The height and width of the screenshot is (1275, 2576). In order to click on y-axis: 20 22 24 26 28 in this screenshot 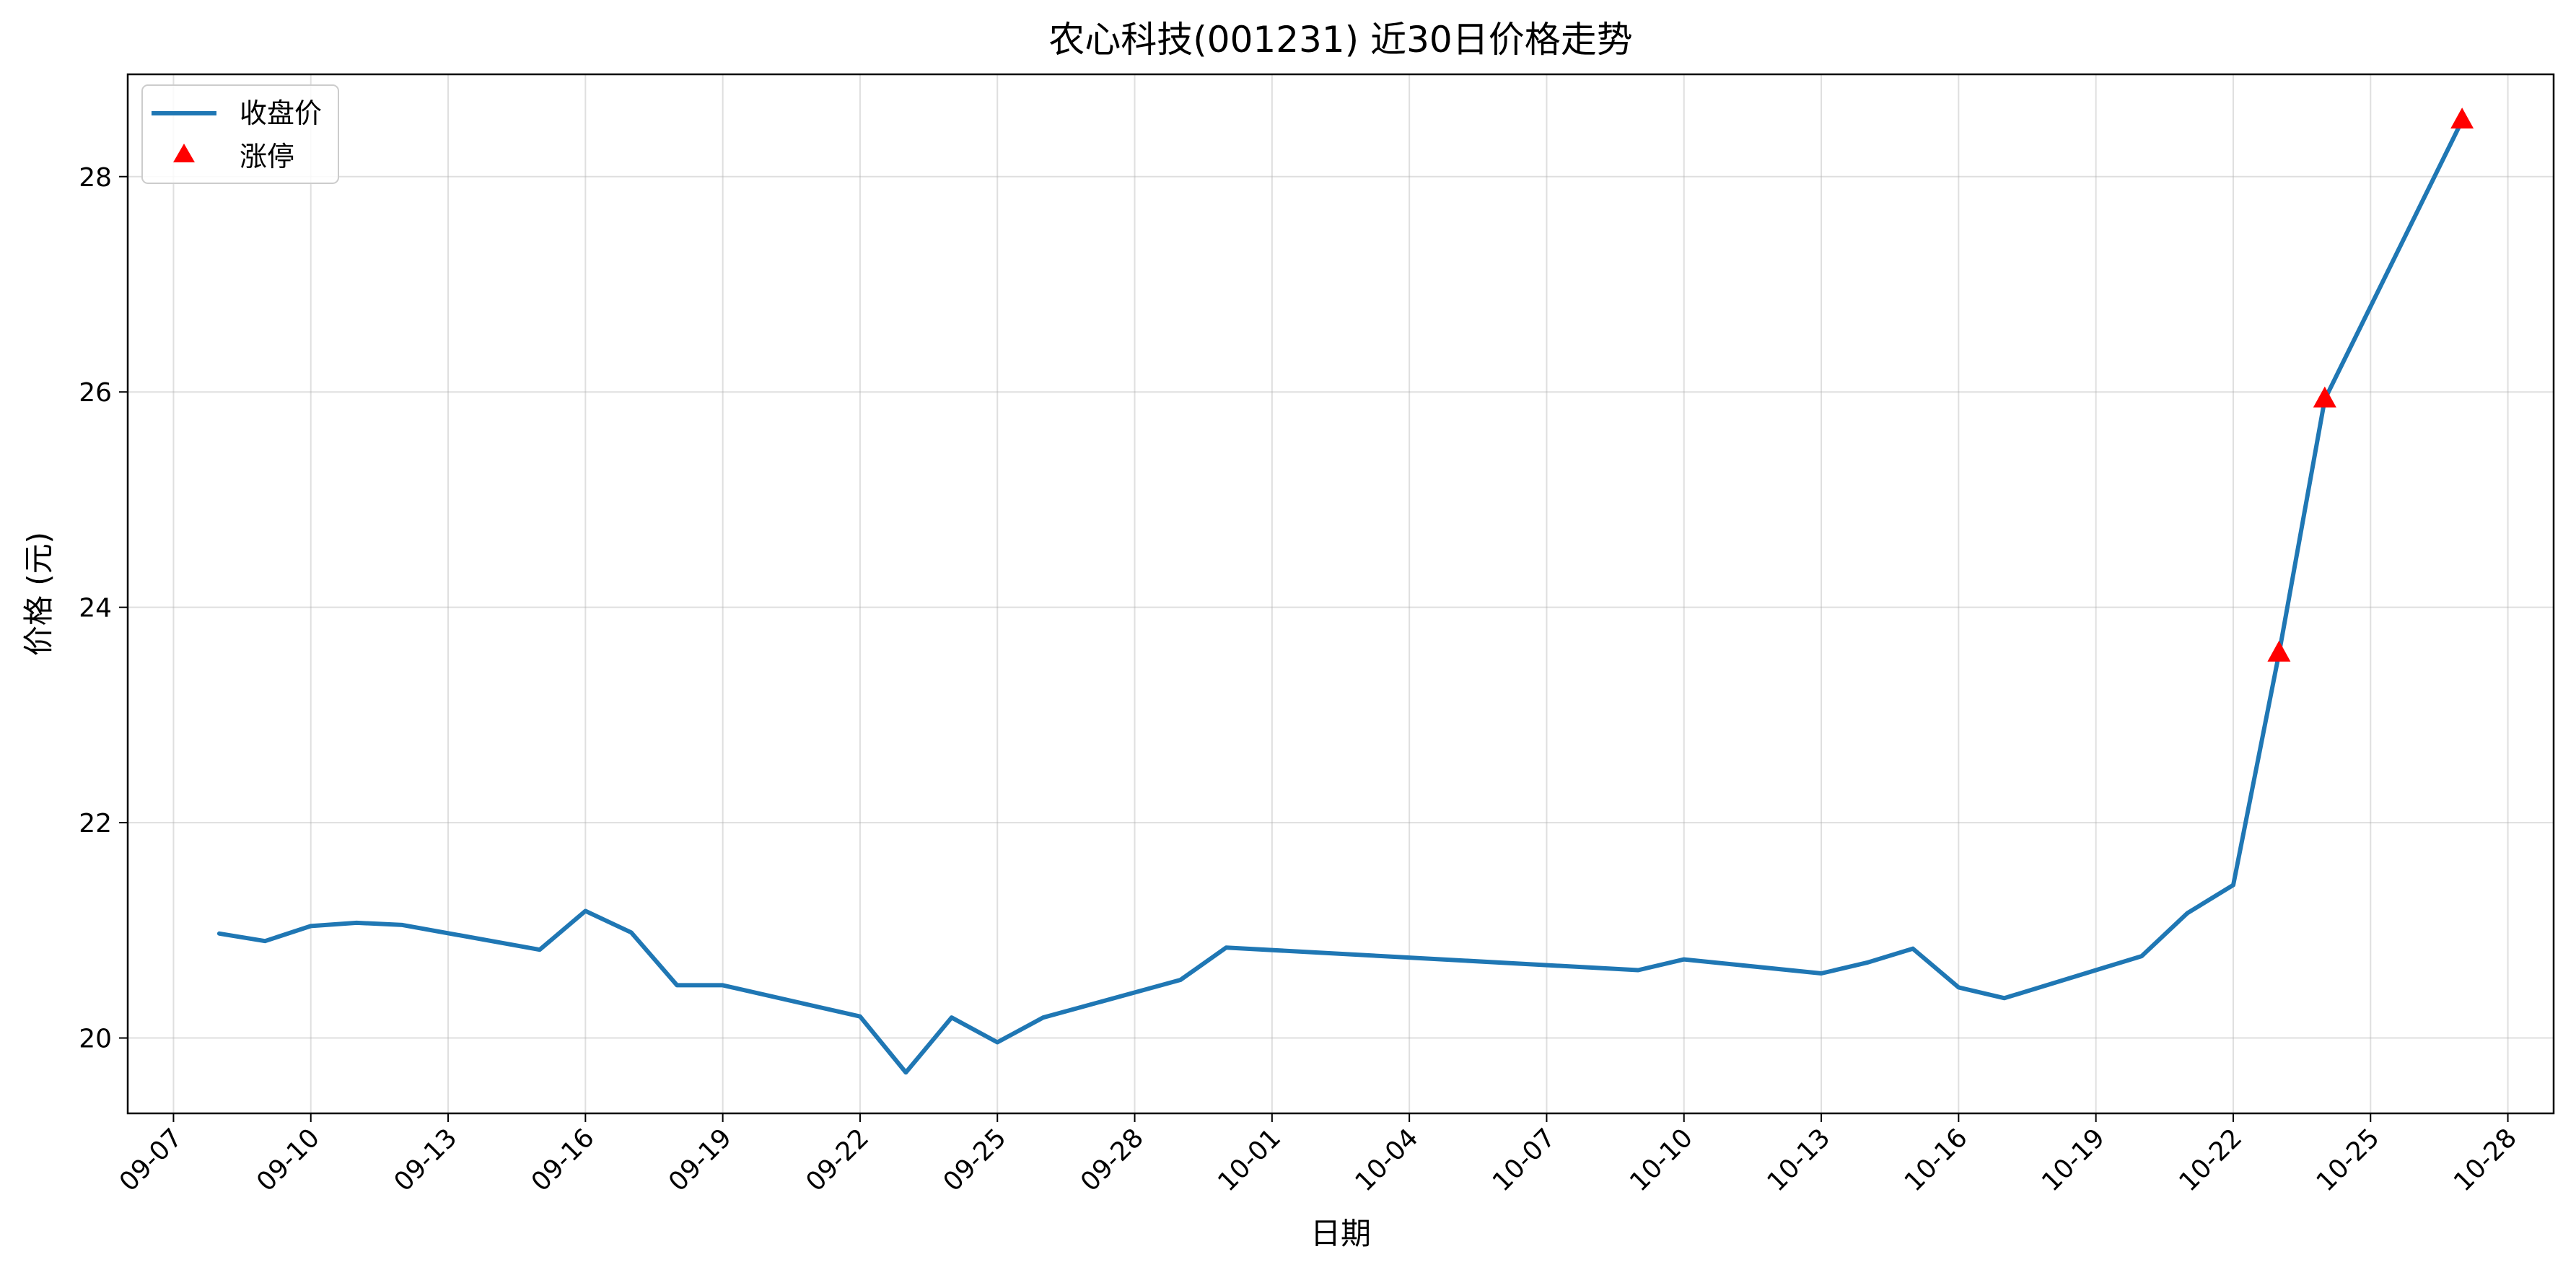, I will do `click(103, 609)`.